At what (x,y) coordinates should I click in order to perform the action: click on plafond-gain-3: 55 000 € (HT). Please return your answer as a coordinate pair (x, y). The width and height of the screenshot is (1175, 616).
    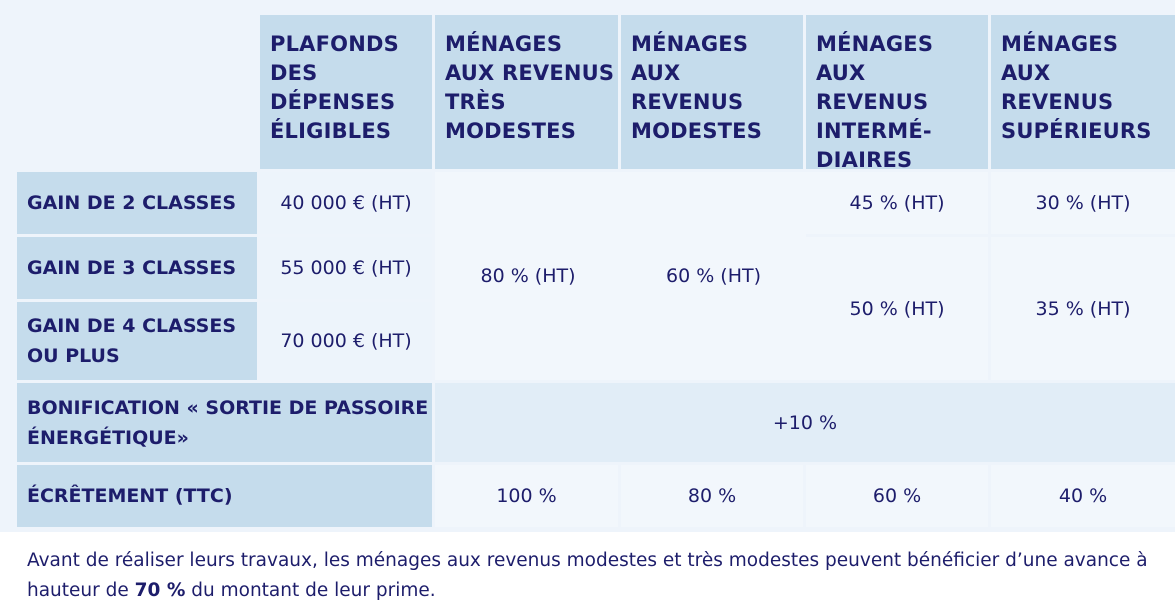
    Looking at the image, I should click on (346, 268).